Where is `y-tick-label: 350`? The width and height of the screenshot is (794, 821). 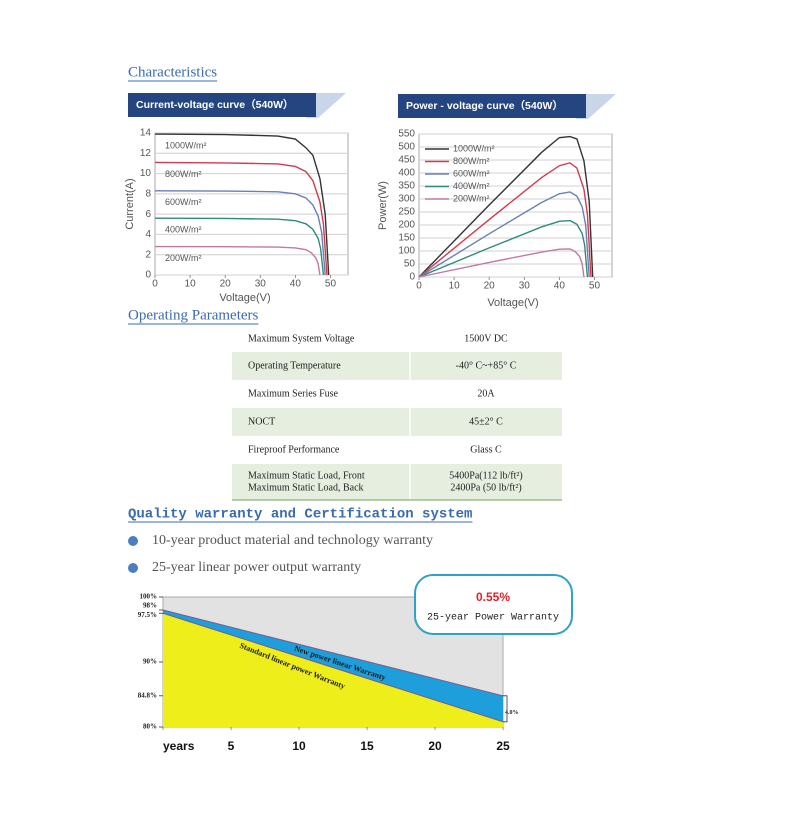 y-tick-label: 350 is located at coordinates (406, 186).